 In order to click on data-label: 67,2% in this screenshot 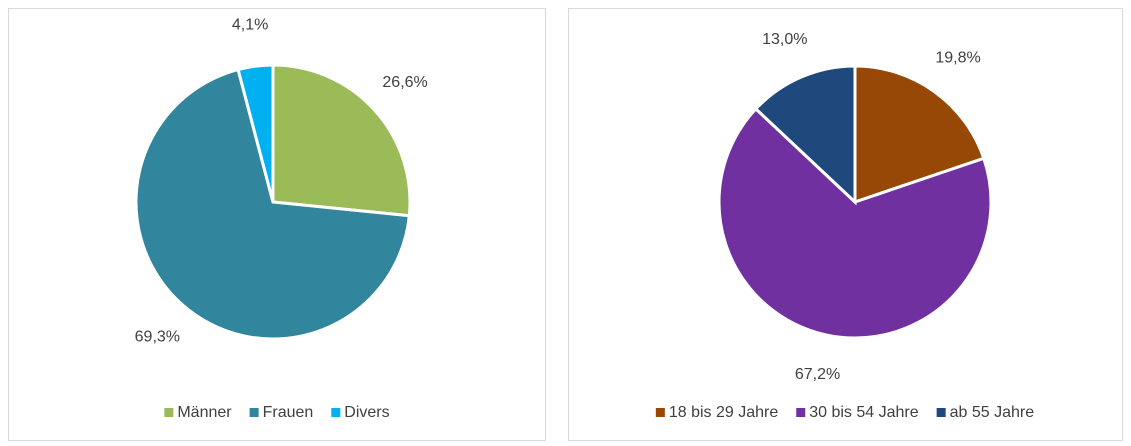, I will do `click(817, 374)`.